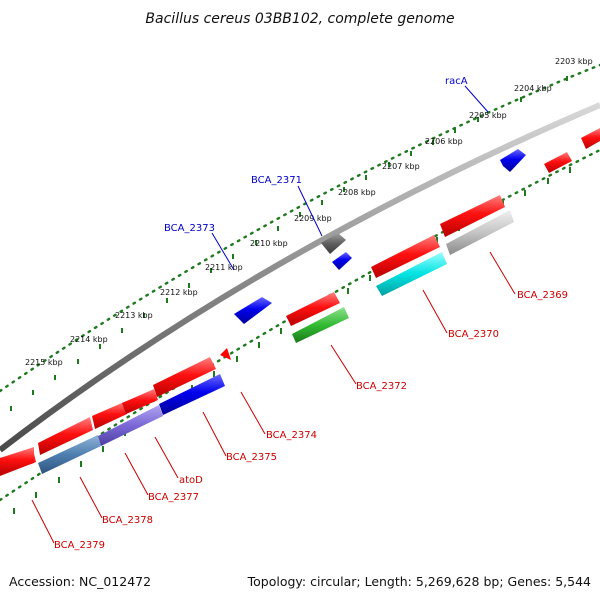  Describe the element at coordinates (276, 180) in the screenshot. I see `gene-label: BCA_2371` at that location.